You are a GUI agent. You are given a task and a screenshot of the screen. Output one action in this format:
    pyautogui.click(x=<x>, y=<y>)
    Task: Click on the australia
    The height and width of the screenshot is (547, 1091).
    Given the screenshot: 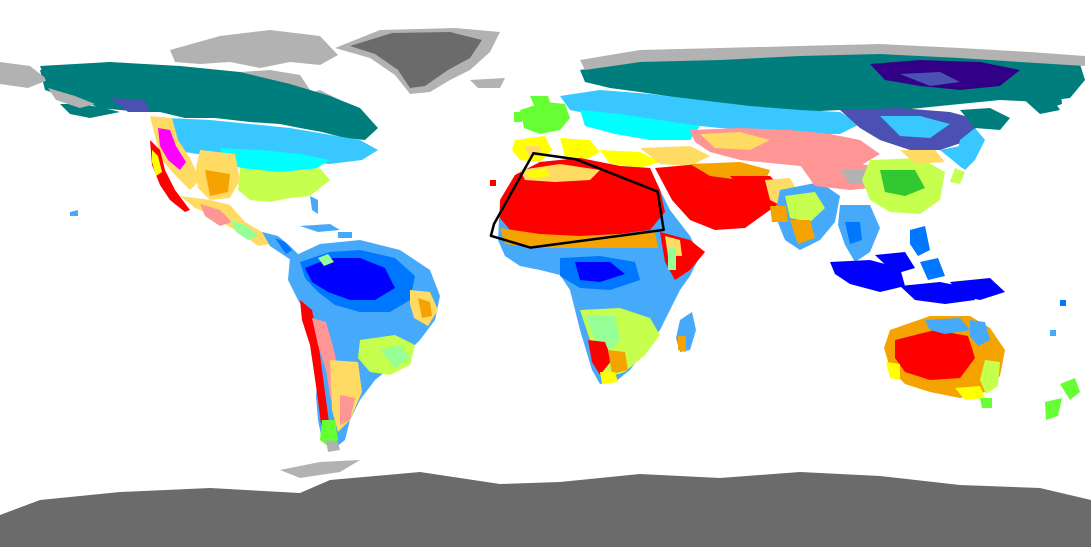 What is the action you would take?
    pyautogui.click(x=982, y=368)
    